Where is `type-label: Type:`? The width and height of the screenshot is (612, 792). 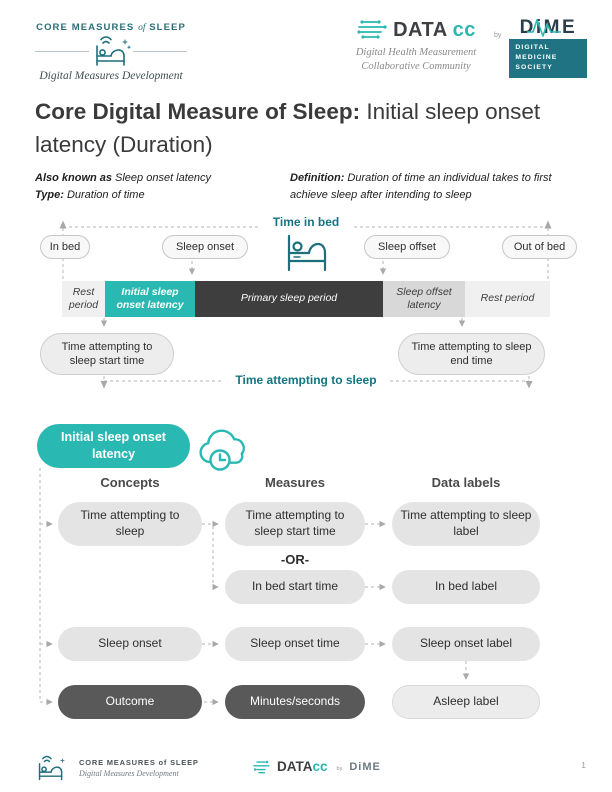 type-label: Type: is located at coordinates (49, 195).